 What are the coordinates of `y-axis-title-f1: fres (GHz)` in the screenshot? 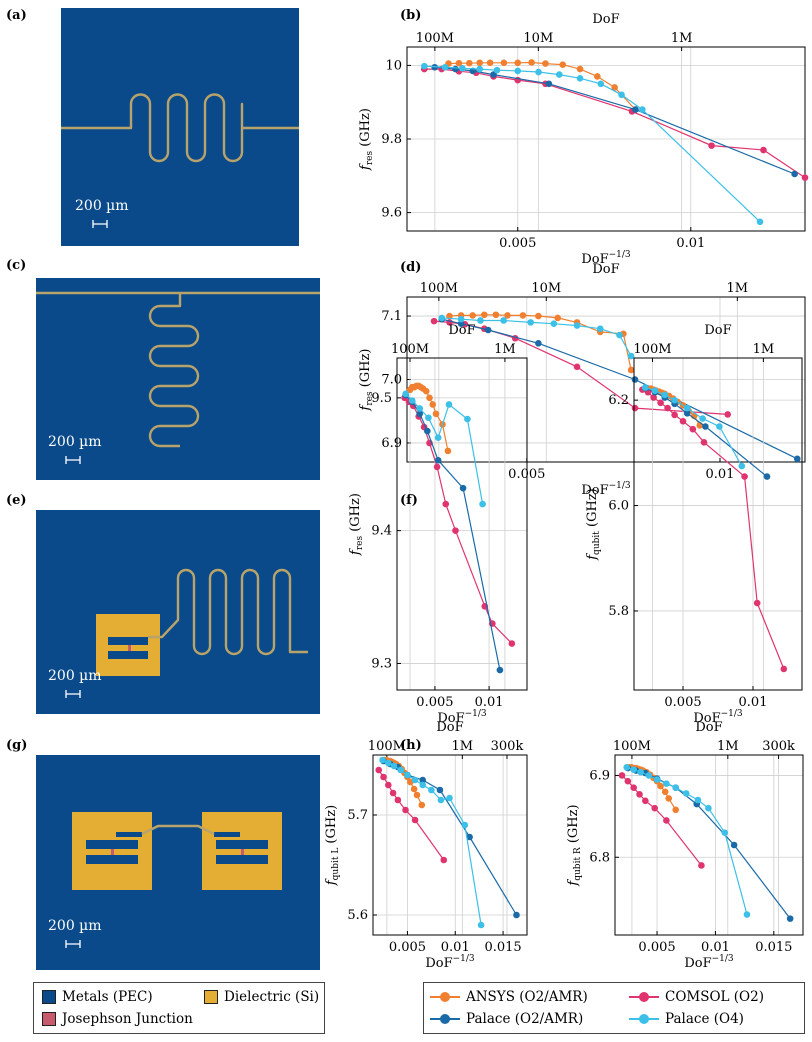 It's located at (356, 524).